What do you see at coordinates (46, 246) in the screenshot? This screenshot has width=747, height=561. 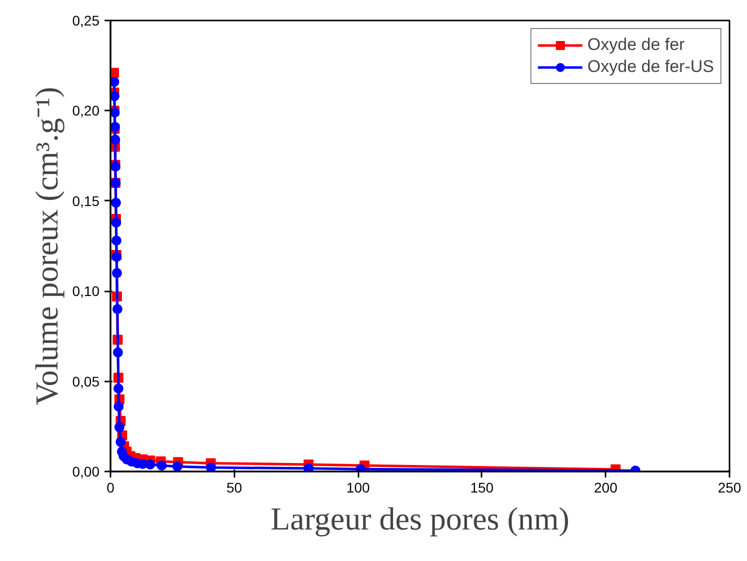 I see `y-axis-title: Volume poreux (cm³.g⁻¹)` at bounding box center [46, 246].